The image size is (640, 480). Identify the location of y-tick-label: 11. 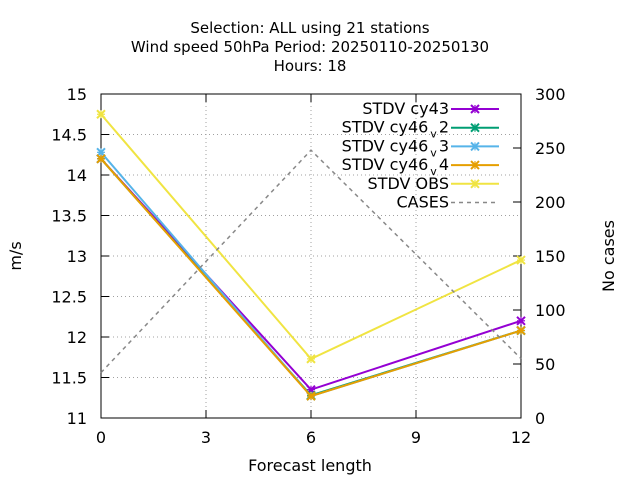
(77, 418).